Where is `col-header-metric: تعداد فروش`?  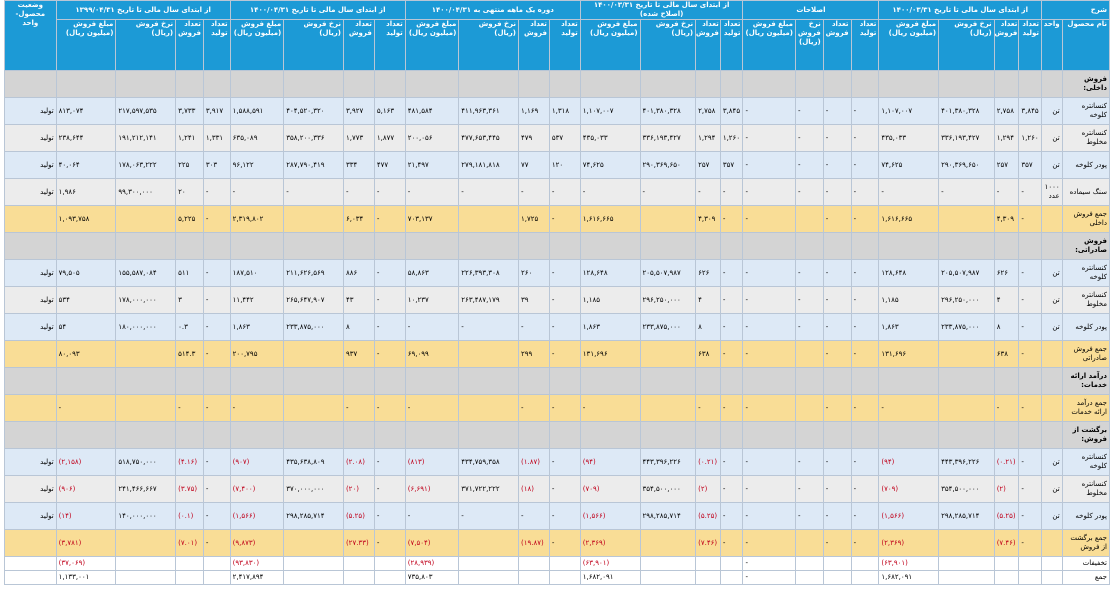 col-header-metric: تعداد فروش is located at coordinates (534, 45).